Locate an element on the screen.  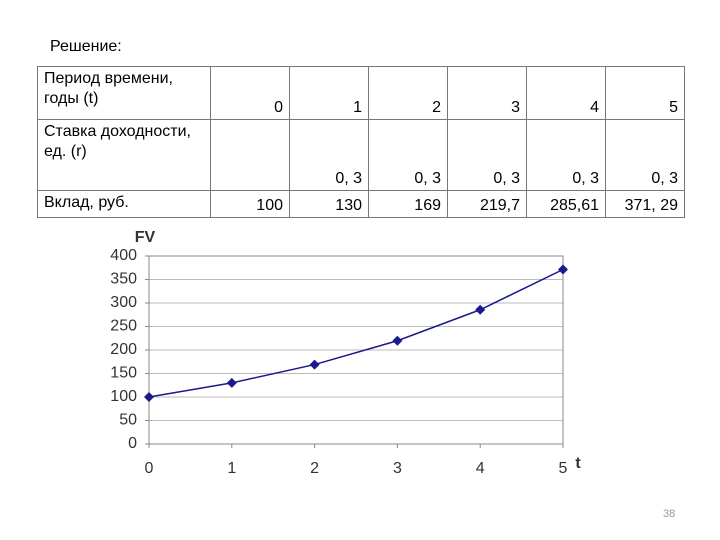
title: Решение: is located at coordinates (86, 46).